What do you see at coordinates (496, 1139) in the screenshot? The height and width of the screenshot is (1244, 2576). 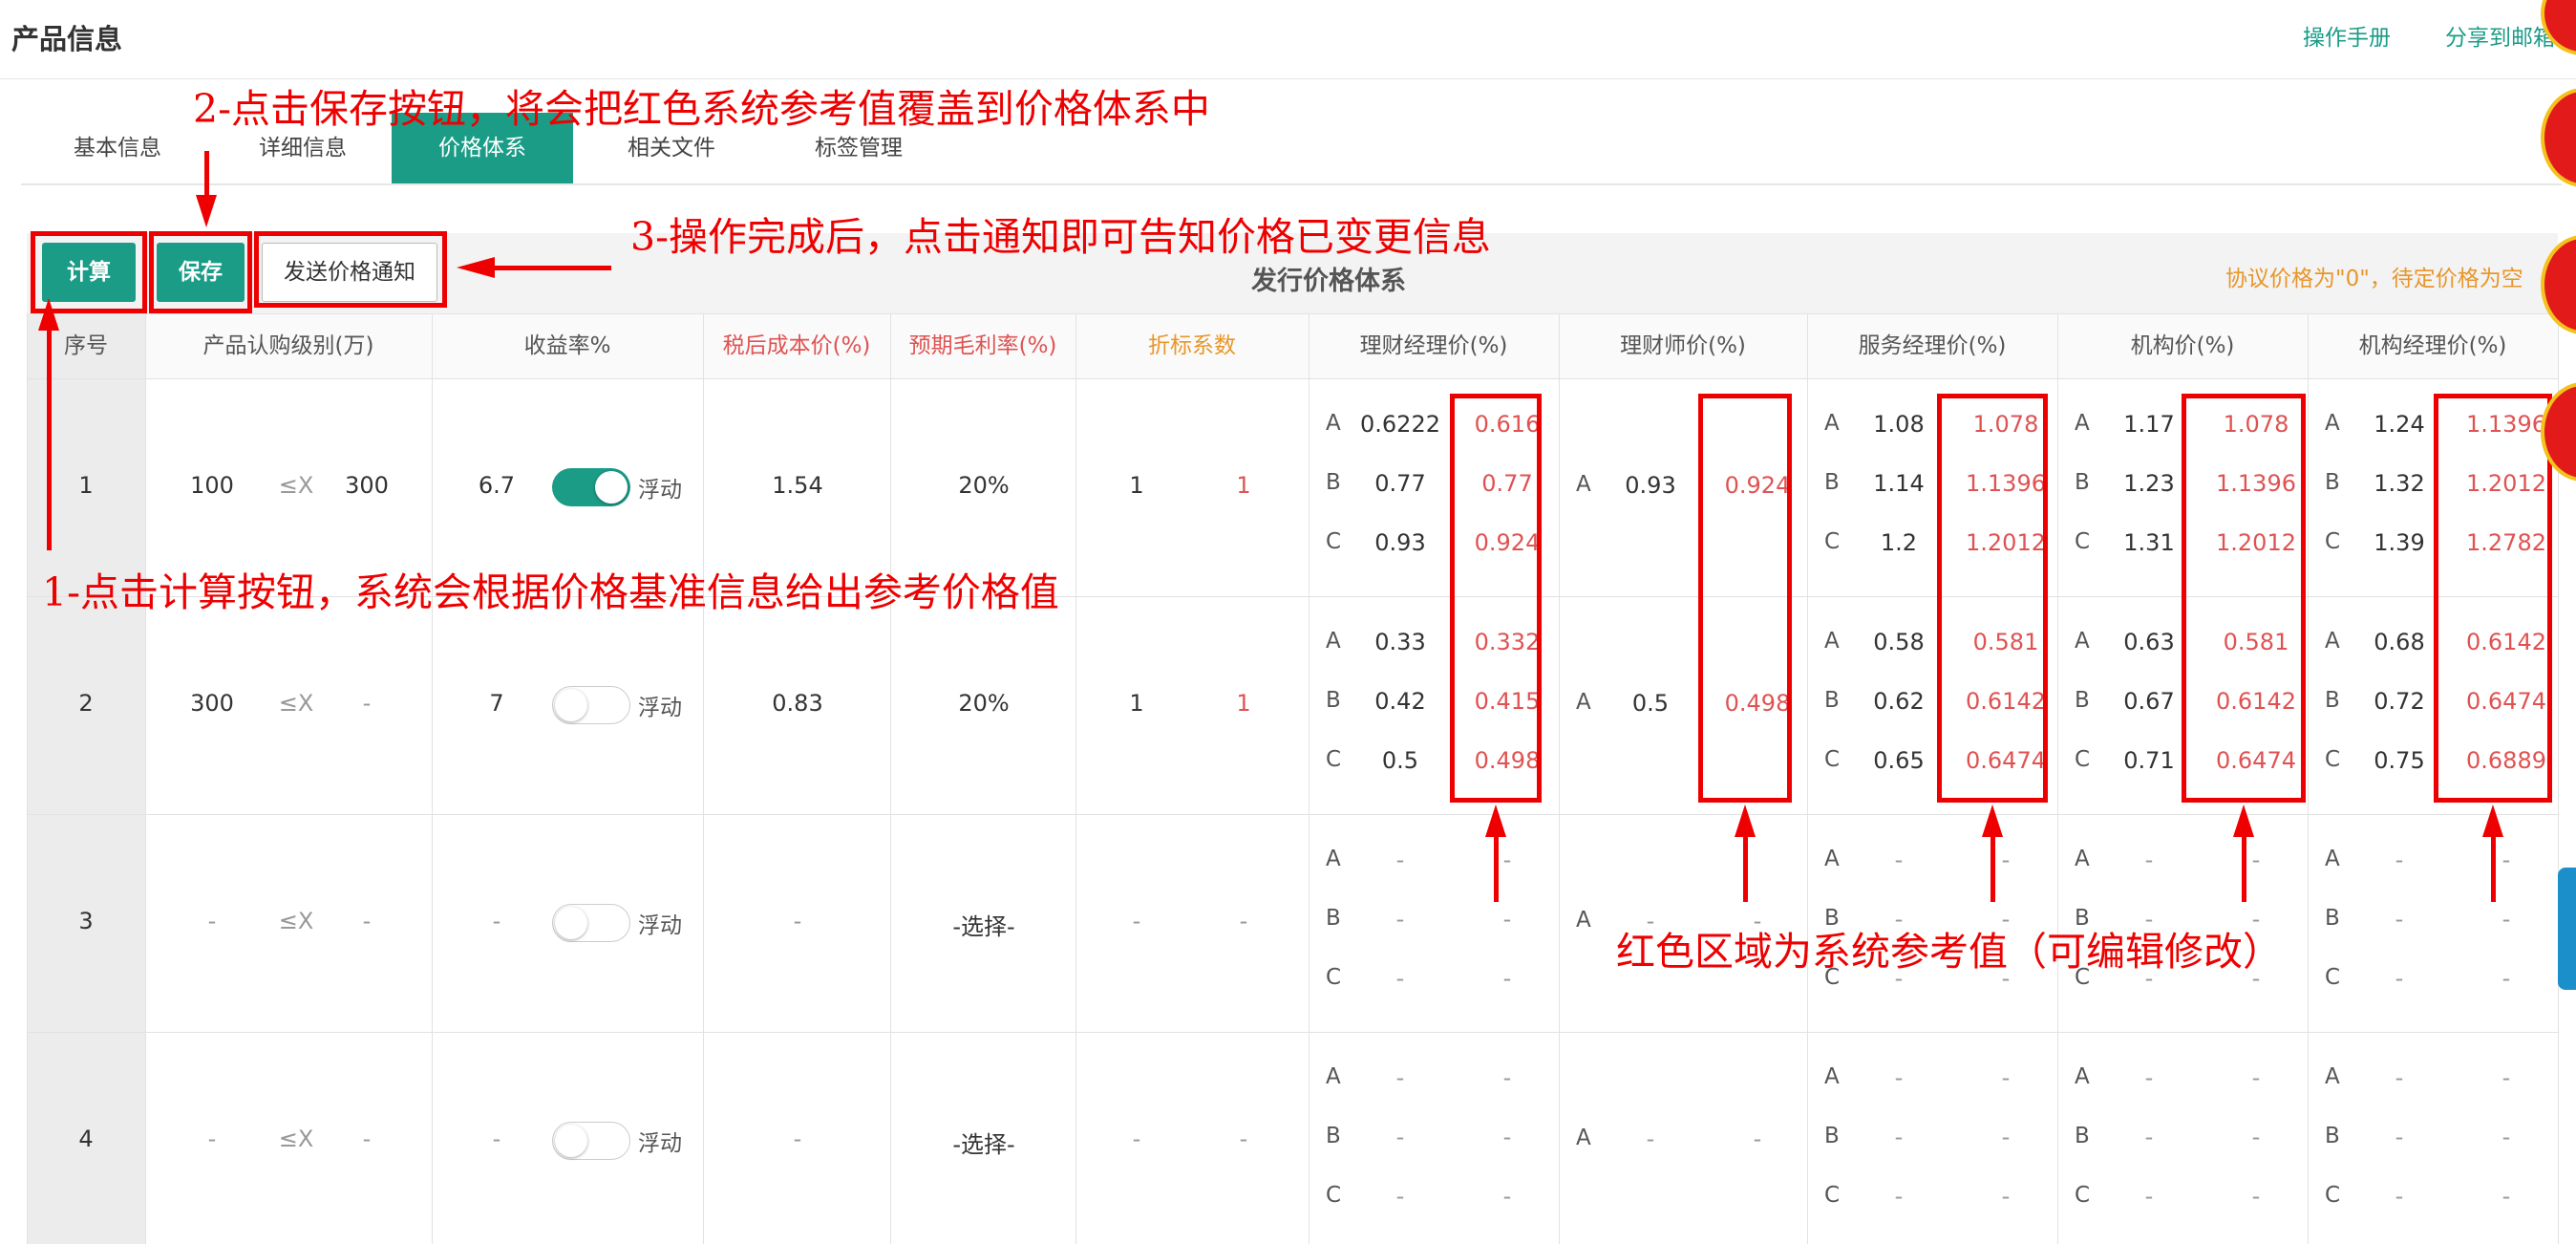 I see `yield-rate-input: -` at bounding box center [496, 1139].